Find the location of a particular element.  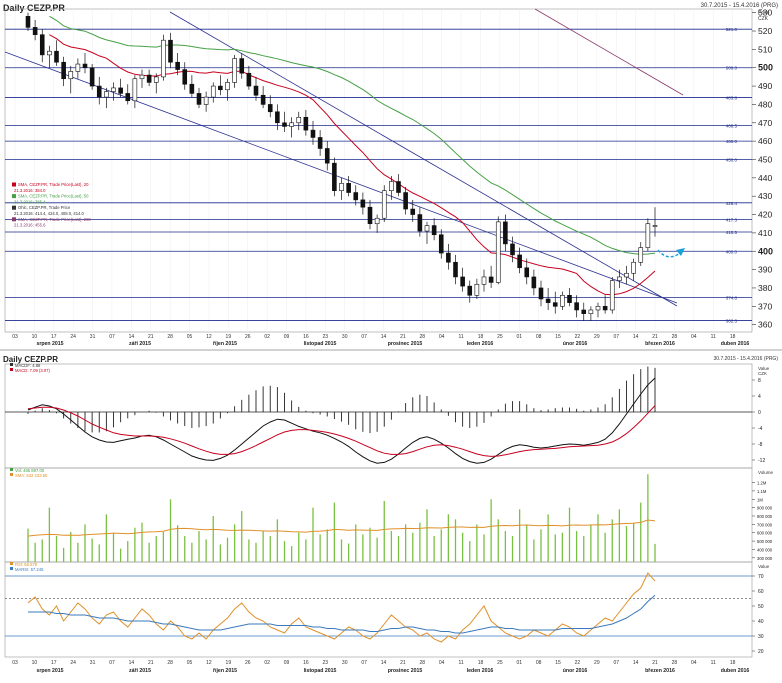

price-month-label: listopad 2015 is located at coordinates (320, 344).